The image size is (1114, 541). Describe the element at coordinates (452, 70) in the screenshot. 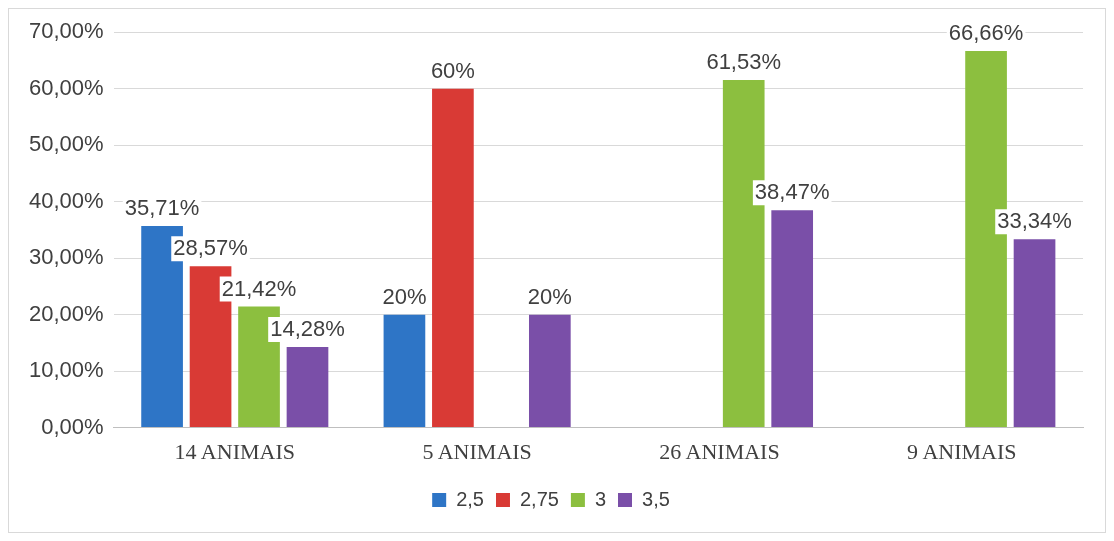

I see `data-label: 60%` at that location.